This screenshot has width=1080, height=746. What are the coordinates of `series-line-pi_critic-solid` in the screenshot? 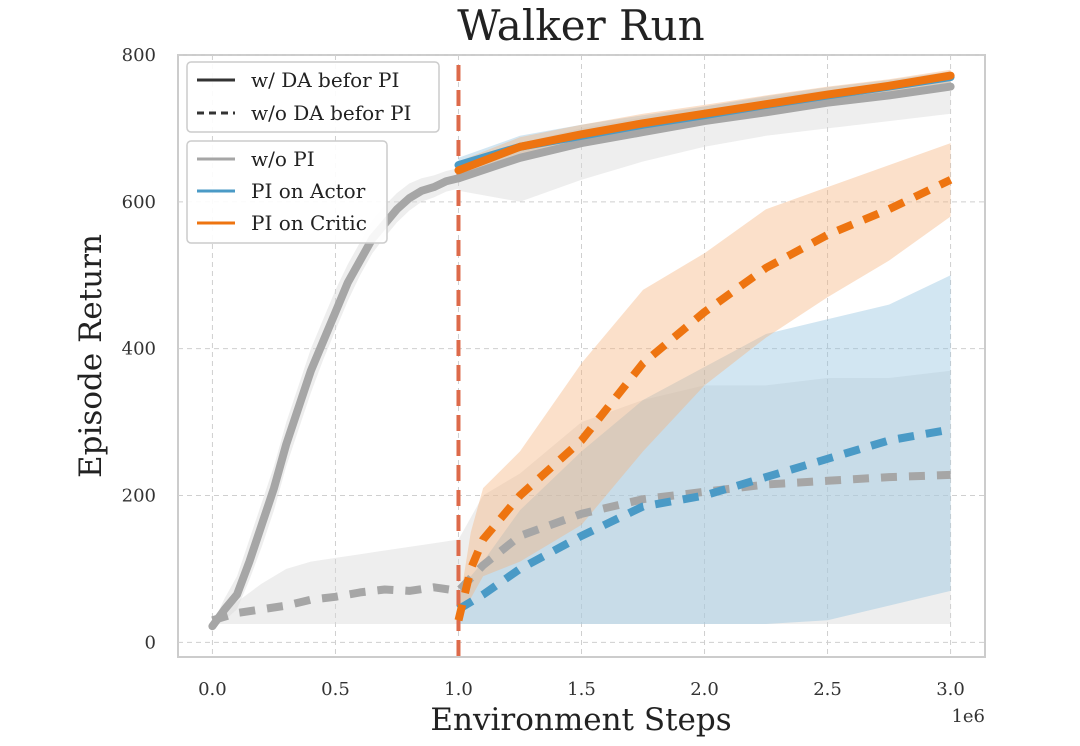 It's located at (704, 123).